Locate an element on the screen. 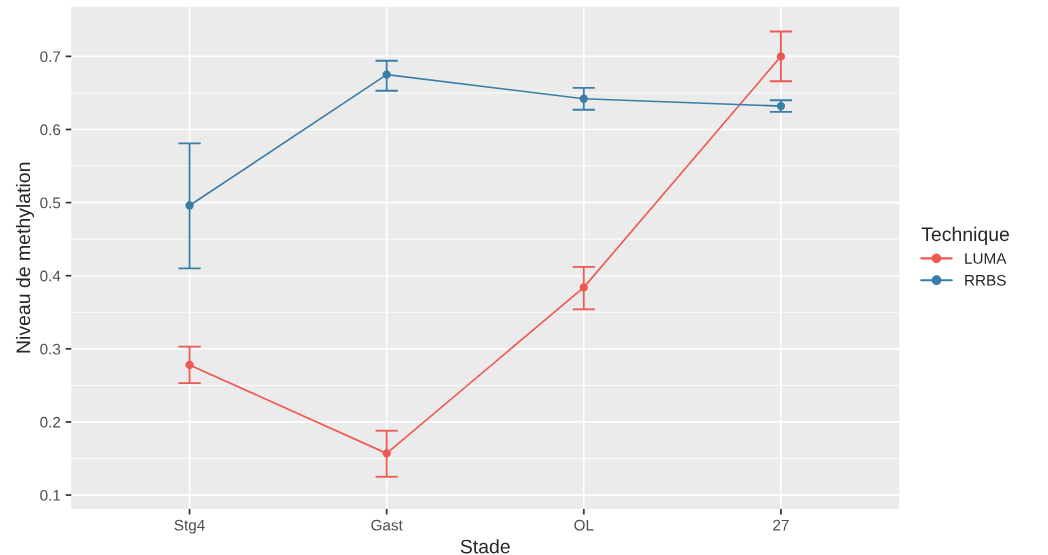  x-tick-label: OL is located at coordinates (584, 525).